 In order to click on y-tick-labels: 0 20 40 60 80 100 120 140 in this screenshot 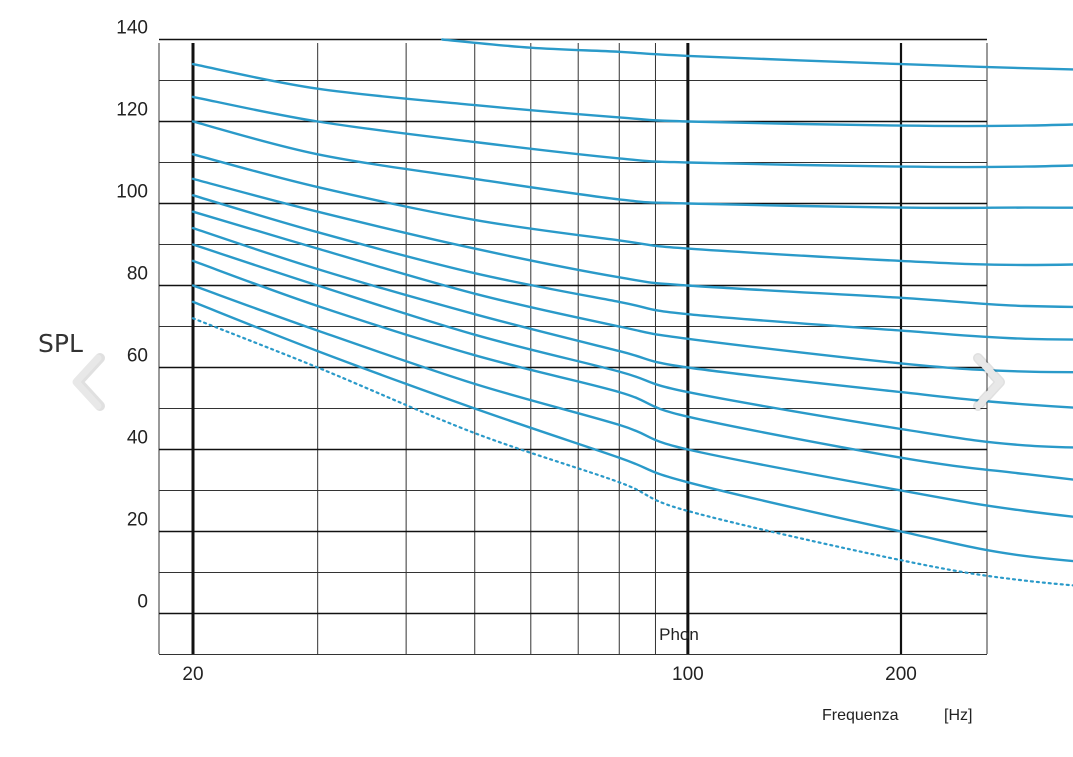, I will do `click(132, 315)`.